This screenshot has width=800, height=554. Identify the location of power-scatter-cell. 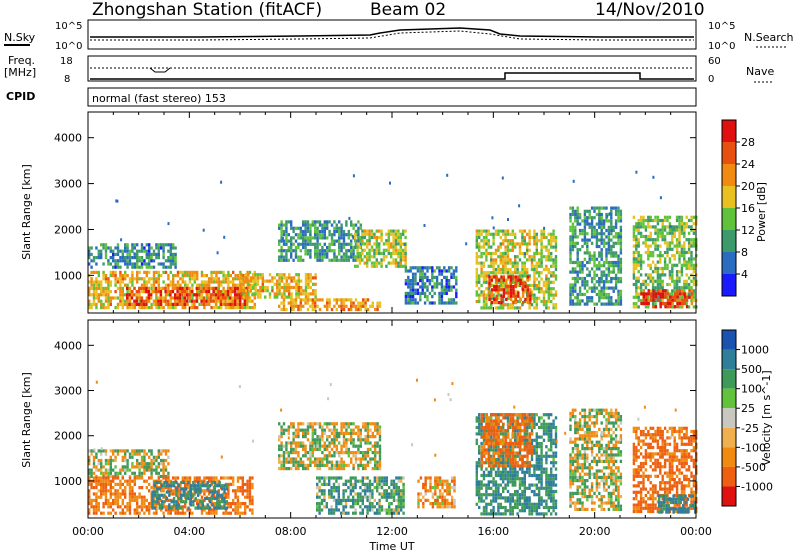
(502, 178).